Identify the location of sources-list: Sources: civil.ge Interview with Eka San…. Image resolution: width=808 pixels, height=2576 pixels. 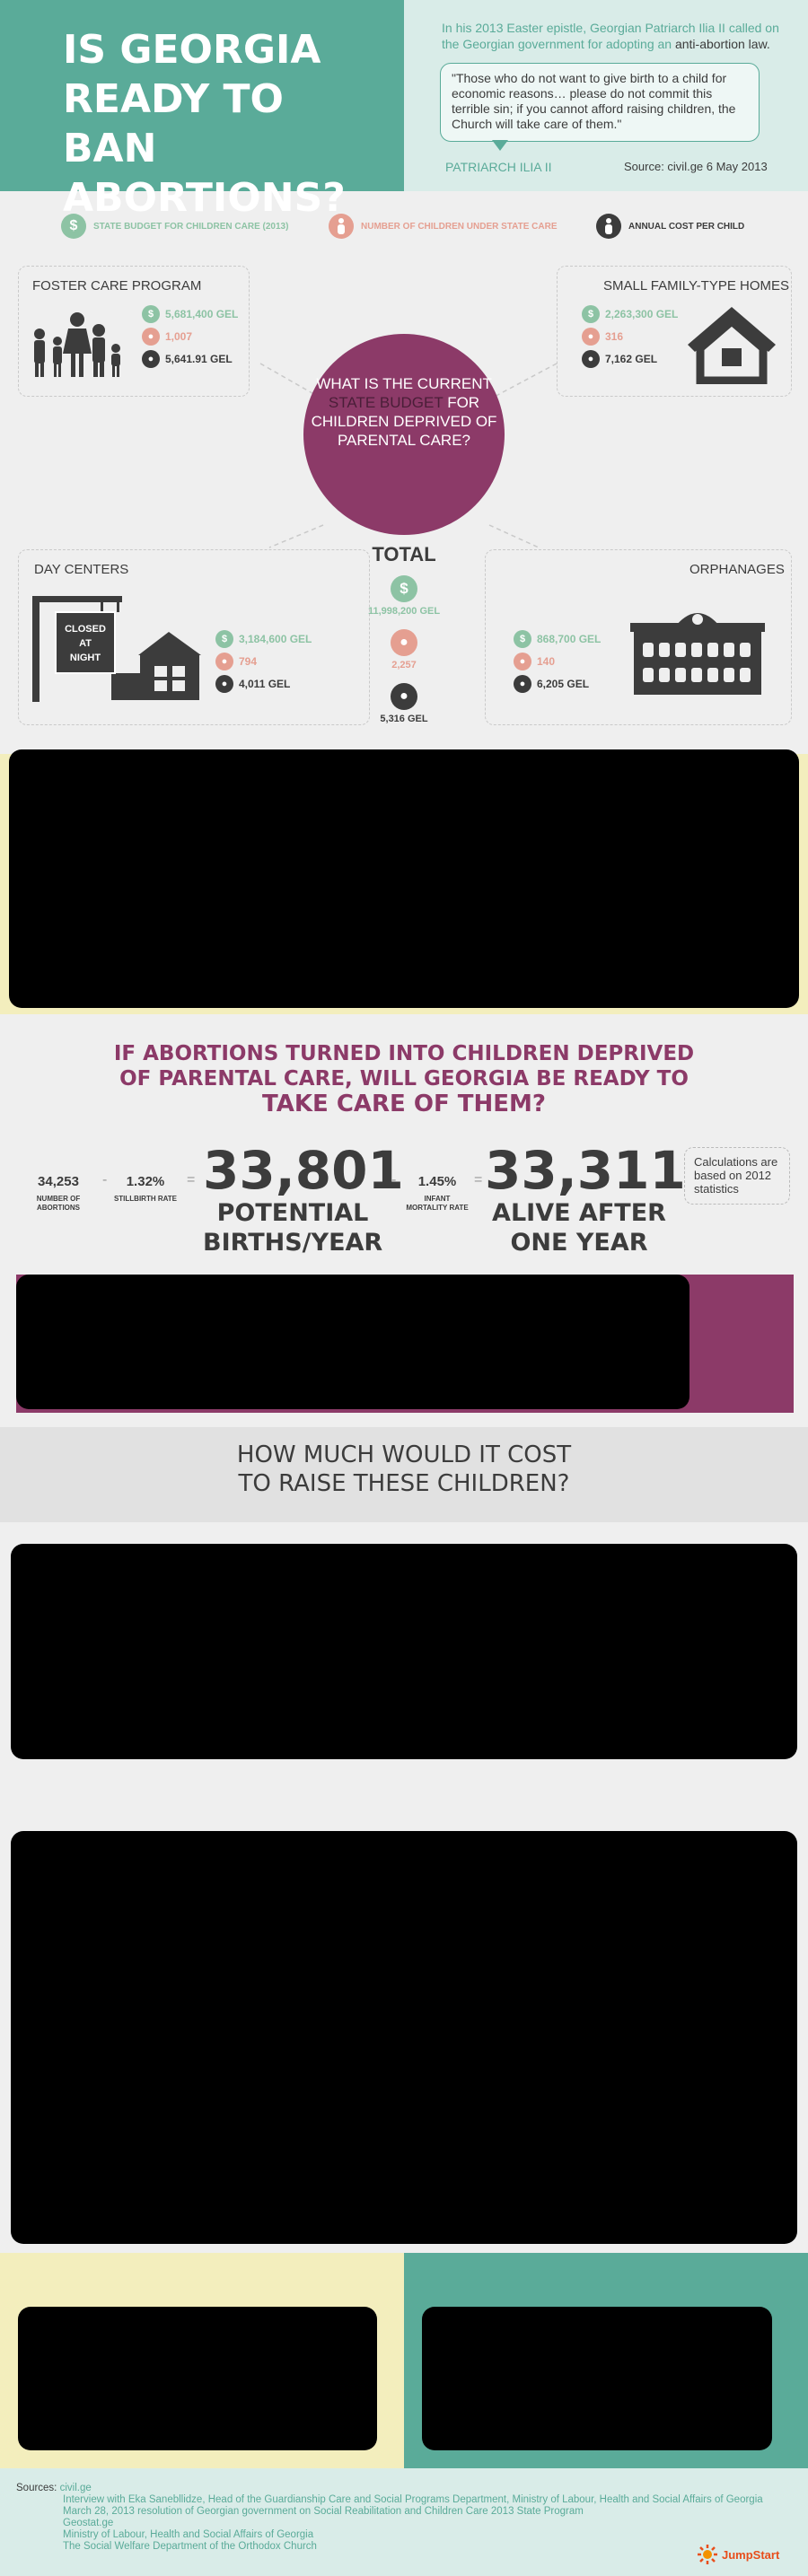
(390, 2518).